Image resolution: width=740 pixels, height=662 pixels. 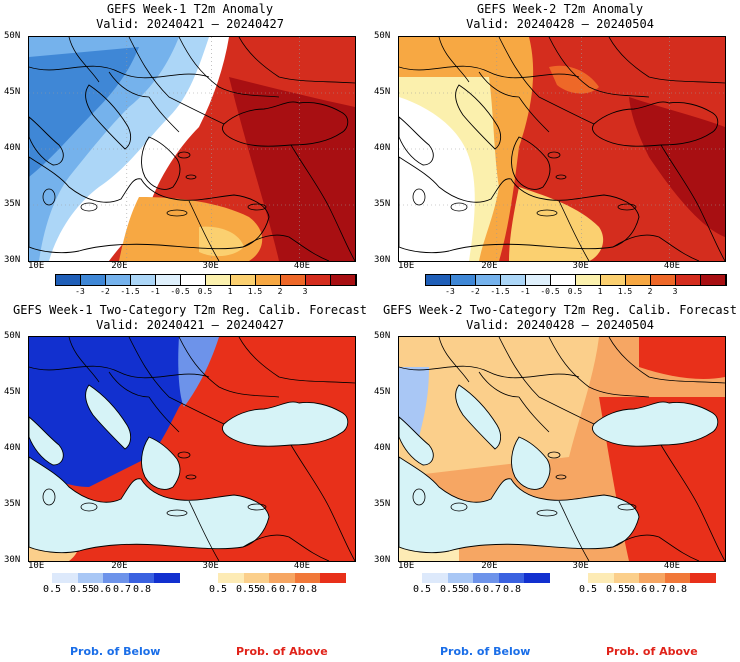 I want to click on map-canvas, so click(x=192, y=149).